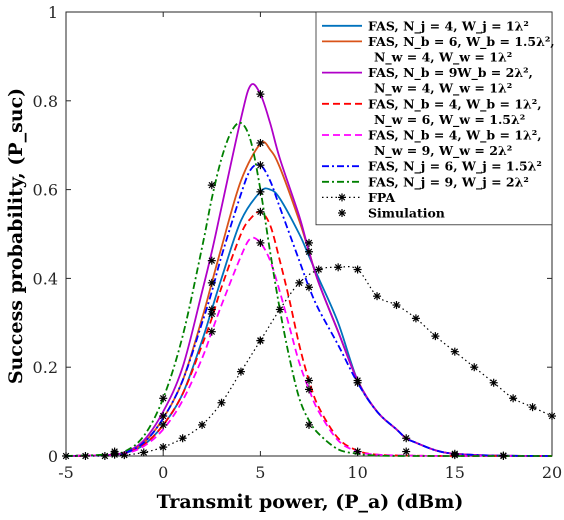  What do you see at coordinates (448, 26) in the screenshot?
I see `legend-label: FAS, N_j = 4, W_j = 1λ²` at bounding box center [448, 26].